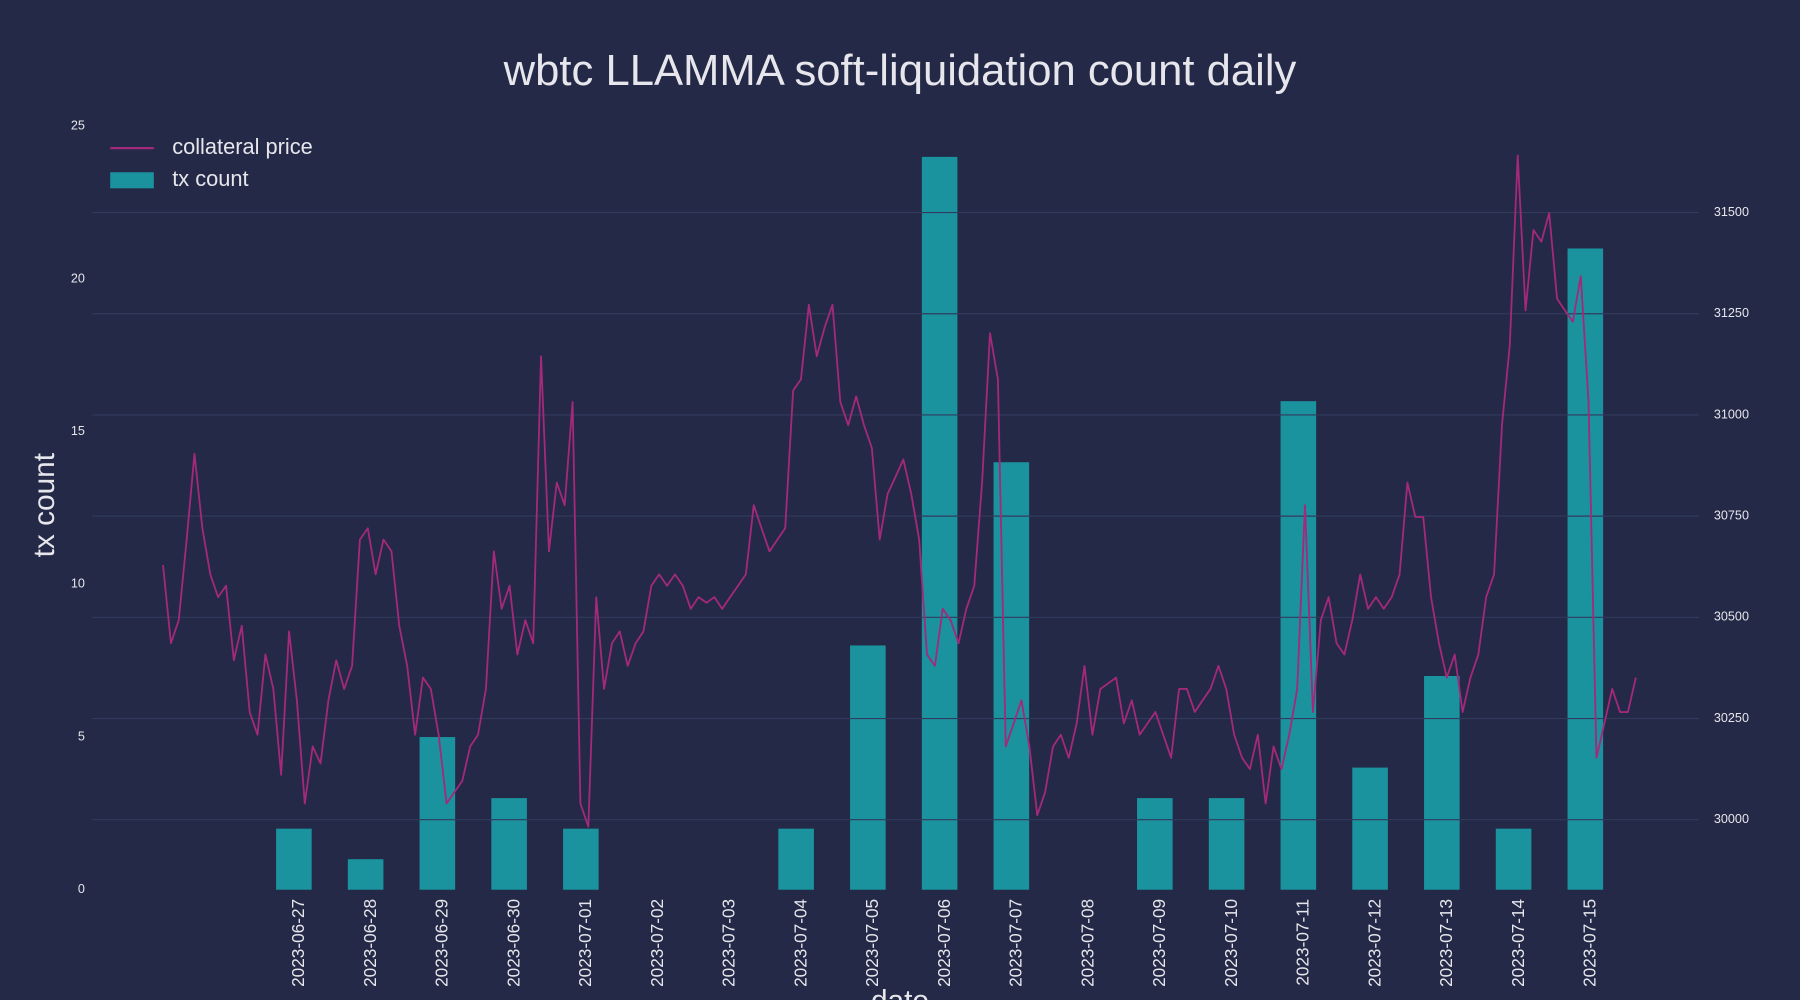 The image size is (1800, 1000). What do you see at coordinates (1731, 414) in the screenshot?
I see `y2-tick-label: 31000` at bounding box center [1731, 414].